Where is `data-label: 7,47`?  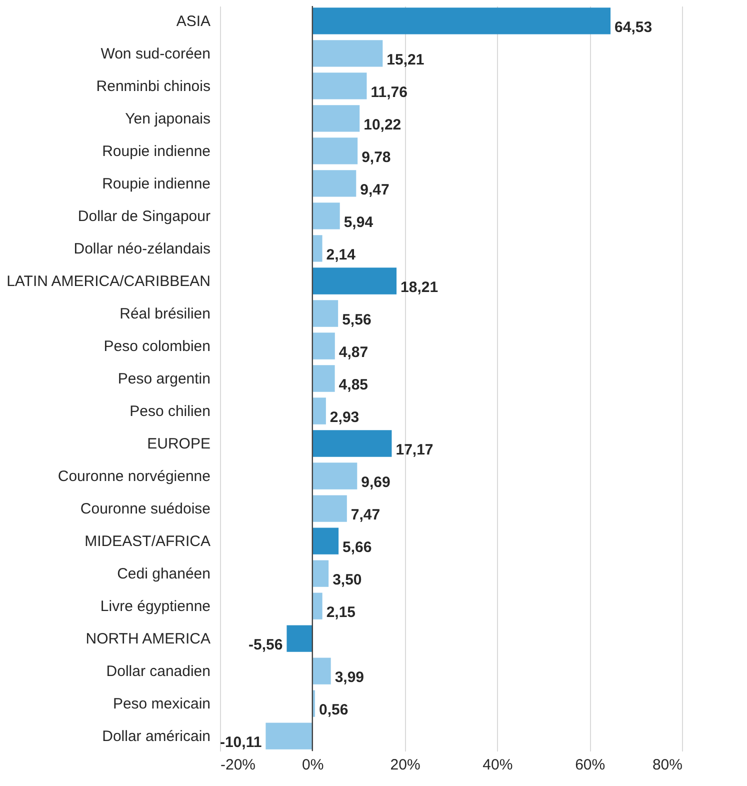 data-label: 7,47 is located at coordinates (365, 515).